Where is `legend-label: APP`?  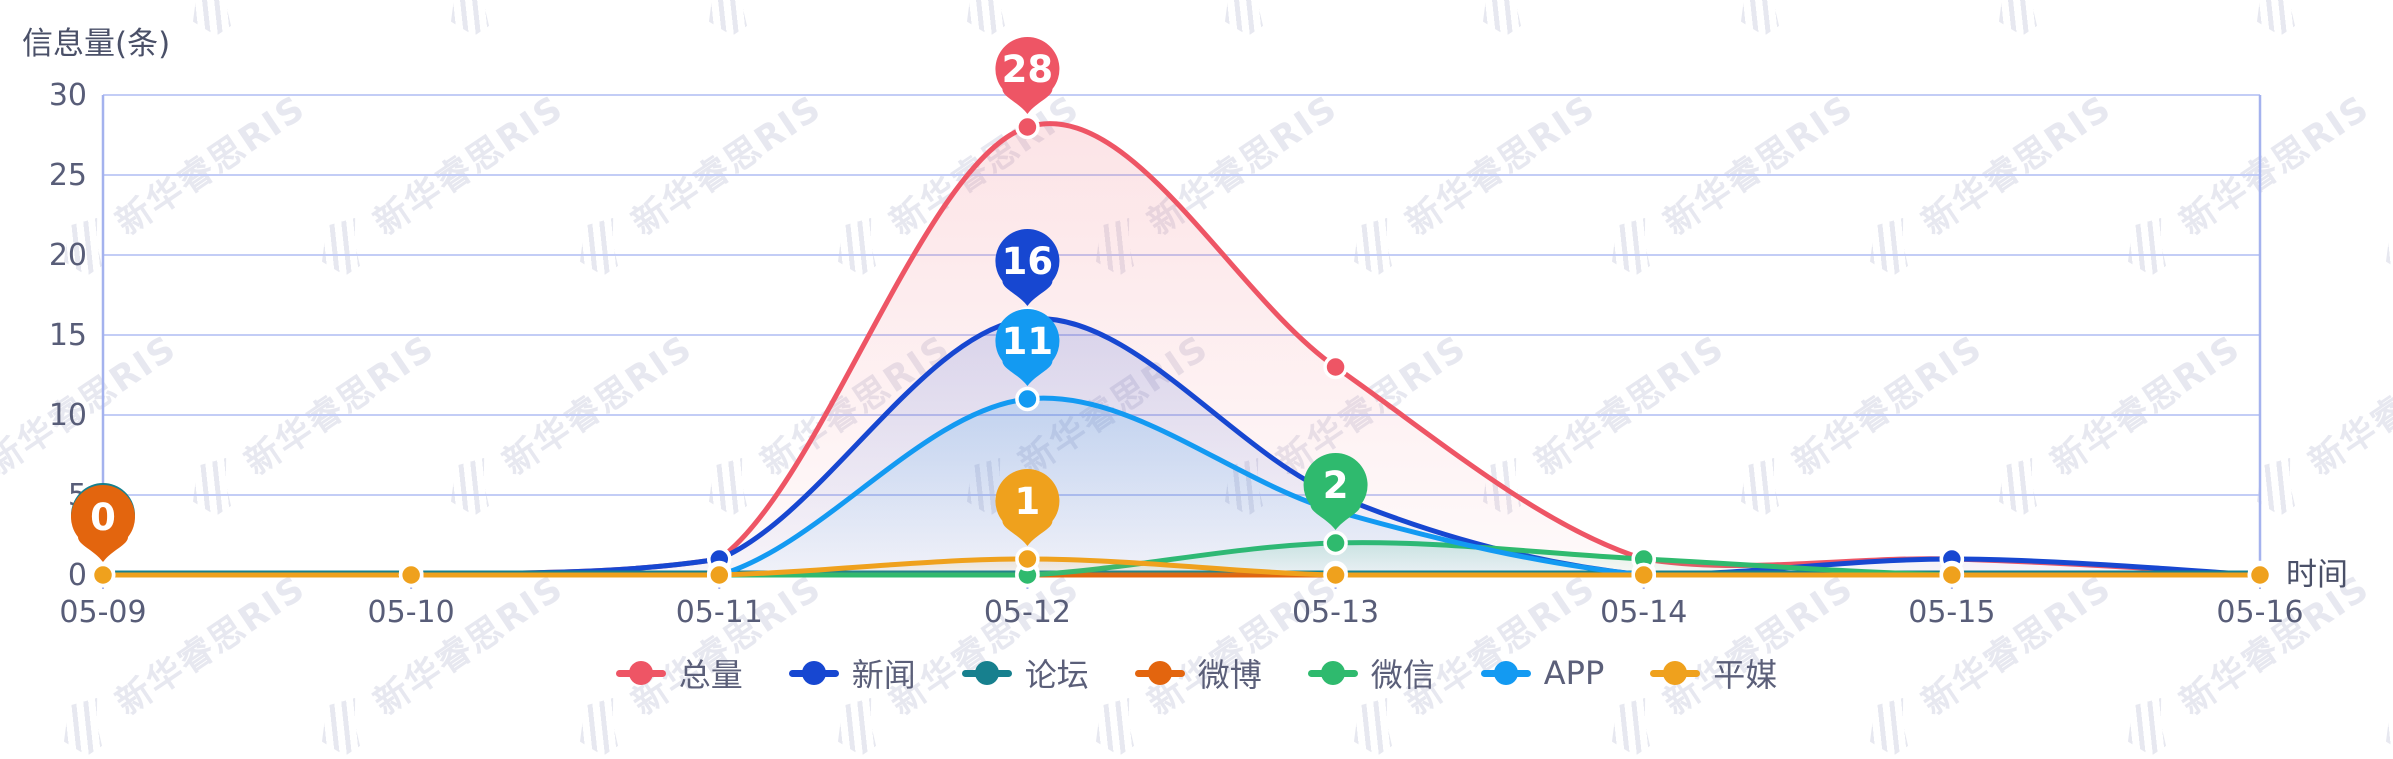 legend-label: APP is located at coordinates (1574, 673).